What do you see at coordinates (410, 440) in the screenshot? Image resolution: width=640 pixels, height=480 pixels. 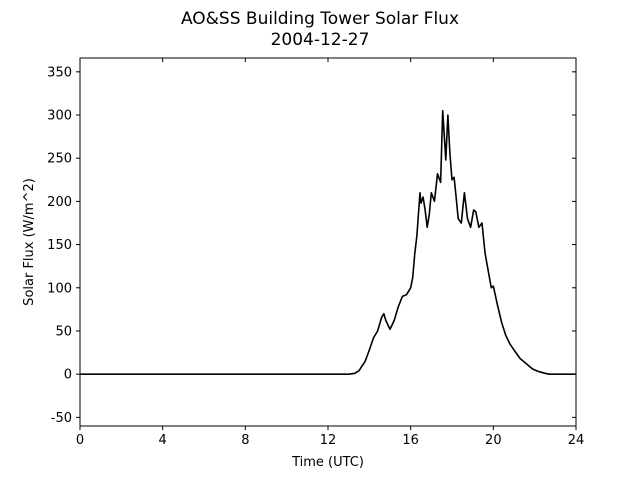 I see `x-tick-label: 16` at bounding box center [410, 440].